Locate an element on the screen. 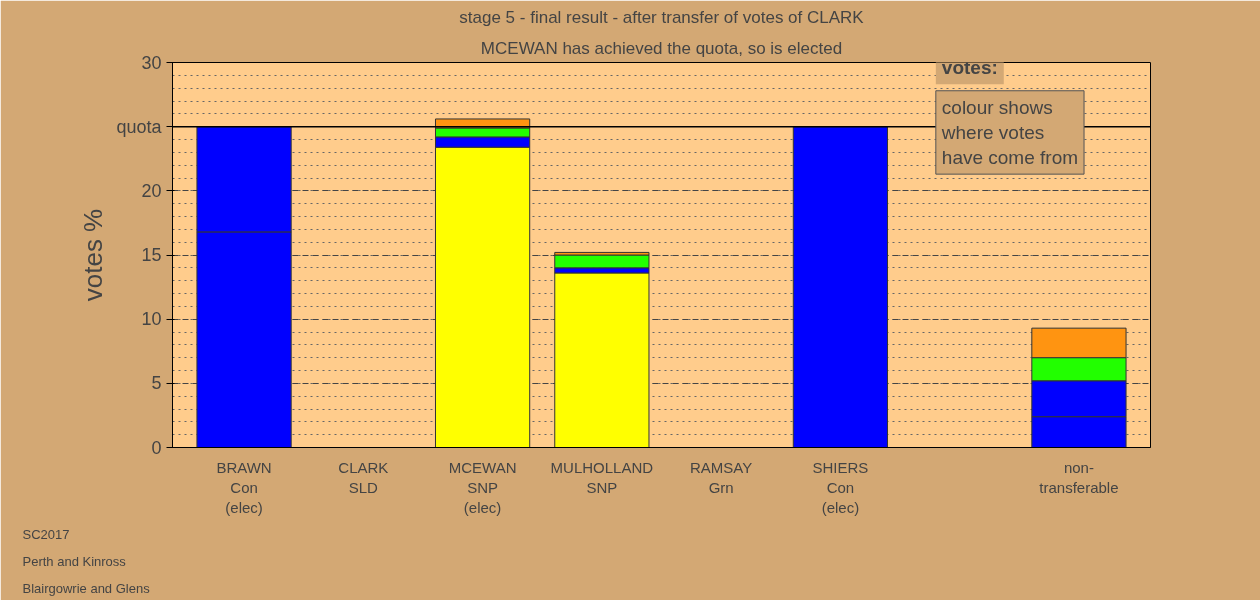  y-tick-label: 5 is located at coordinates (156, 383).